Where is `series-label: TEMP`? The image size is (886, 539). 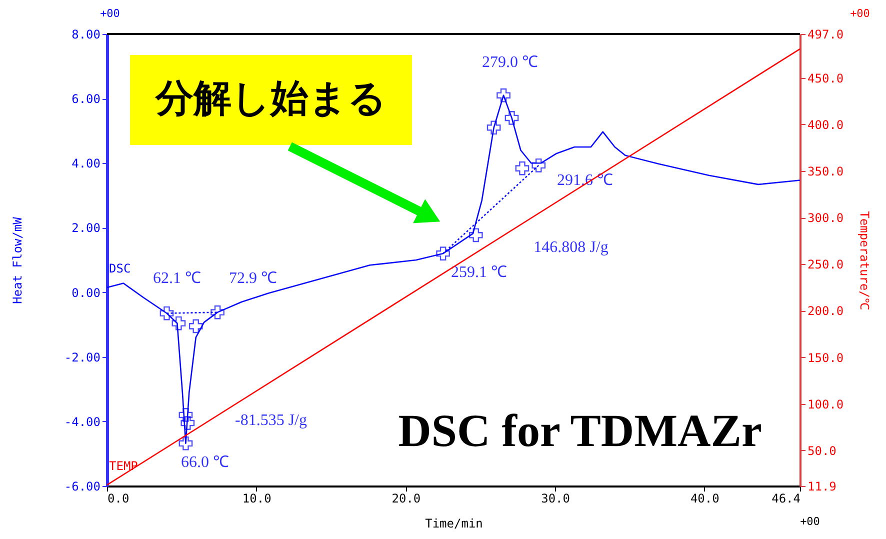
series-label: TEMP is located at coordinates (123, 465).